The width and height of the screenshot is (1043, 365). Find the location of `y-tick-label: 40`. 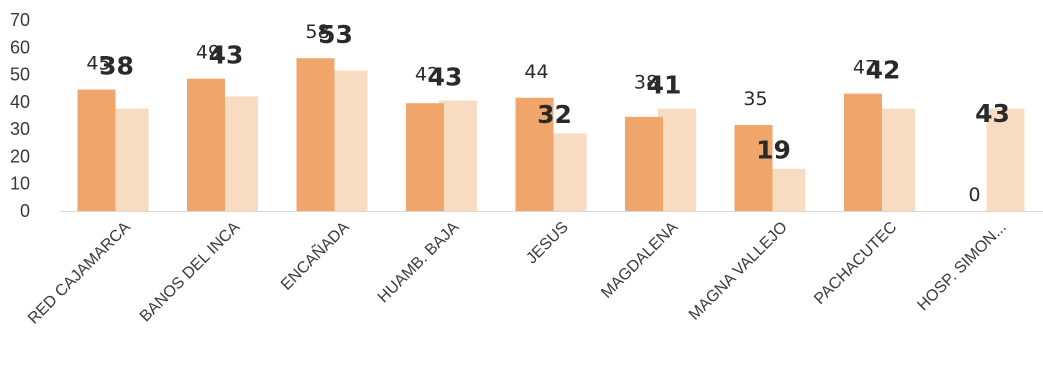

y-tick-label: 40 is located at coordinates (20, 102).